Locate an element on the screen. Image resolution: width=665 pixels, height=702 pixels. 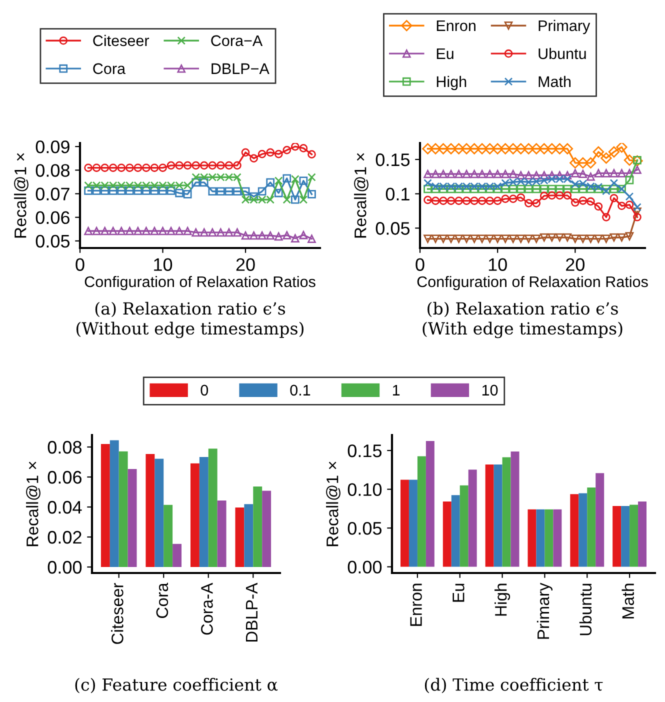
y-tick-label: 0.10 is located at coordinates (365, 489).